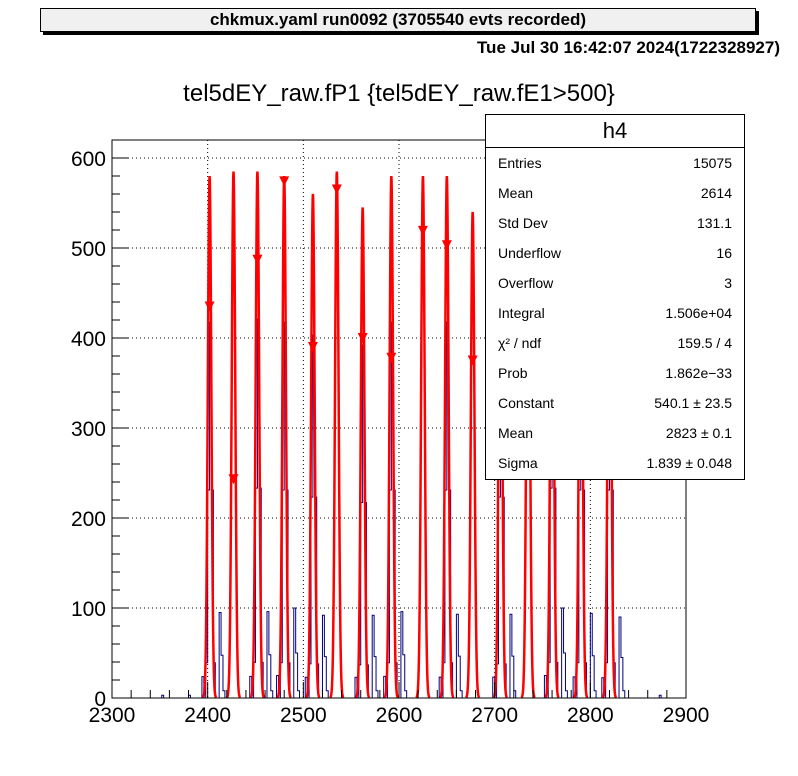  Describe the element at coordinates (615, 283) in the screenshot. I see `stats-row: Overflow 3` at that location.